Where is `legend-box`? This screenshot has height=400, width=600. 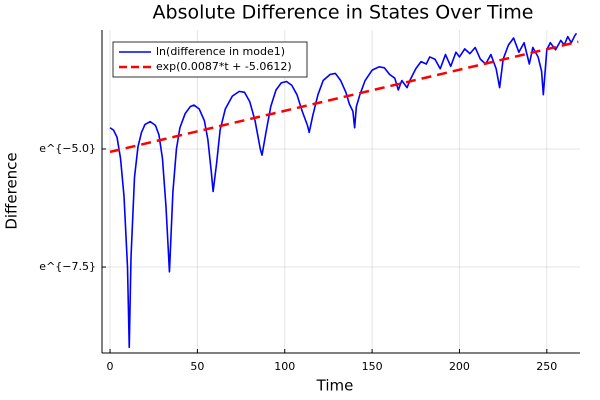 legend-box is located at coordinates (210, 59).